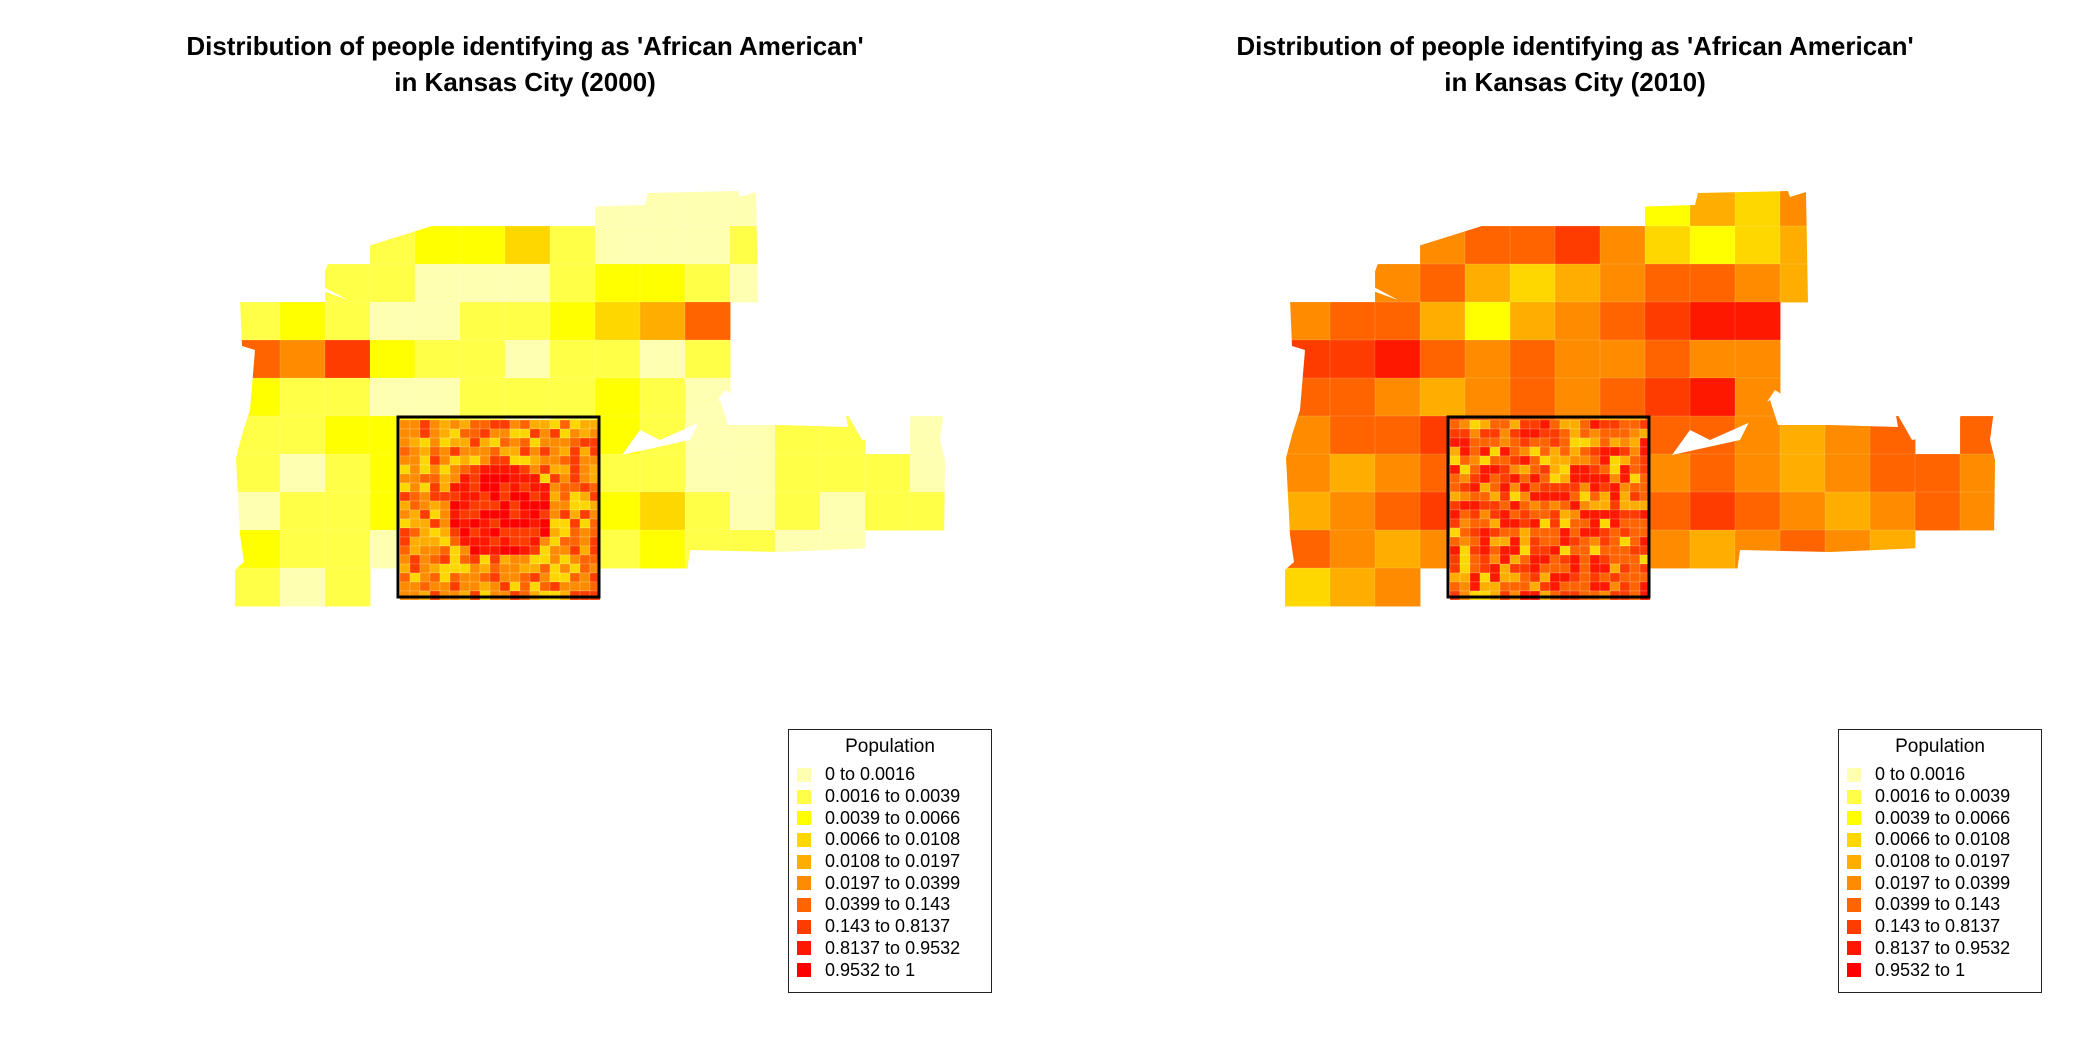  I want to click on legend-item: 0.0016 to 0.0039, so click(878, 797).